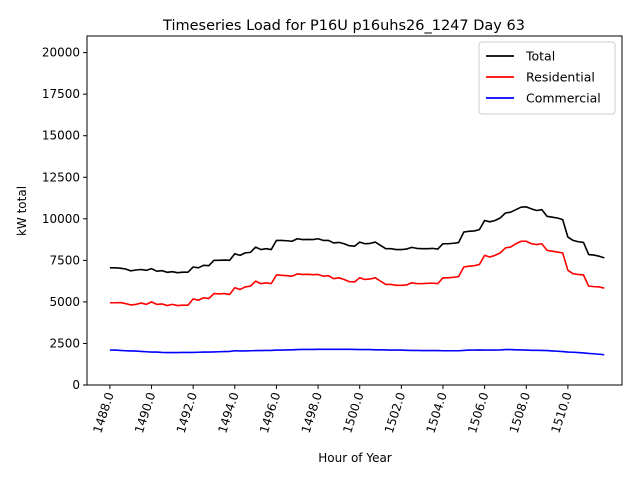 Image resolution: width=640 pixels, height=480 pixels. I want to click on series-line-total, so click(357, 240).